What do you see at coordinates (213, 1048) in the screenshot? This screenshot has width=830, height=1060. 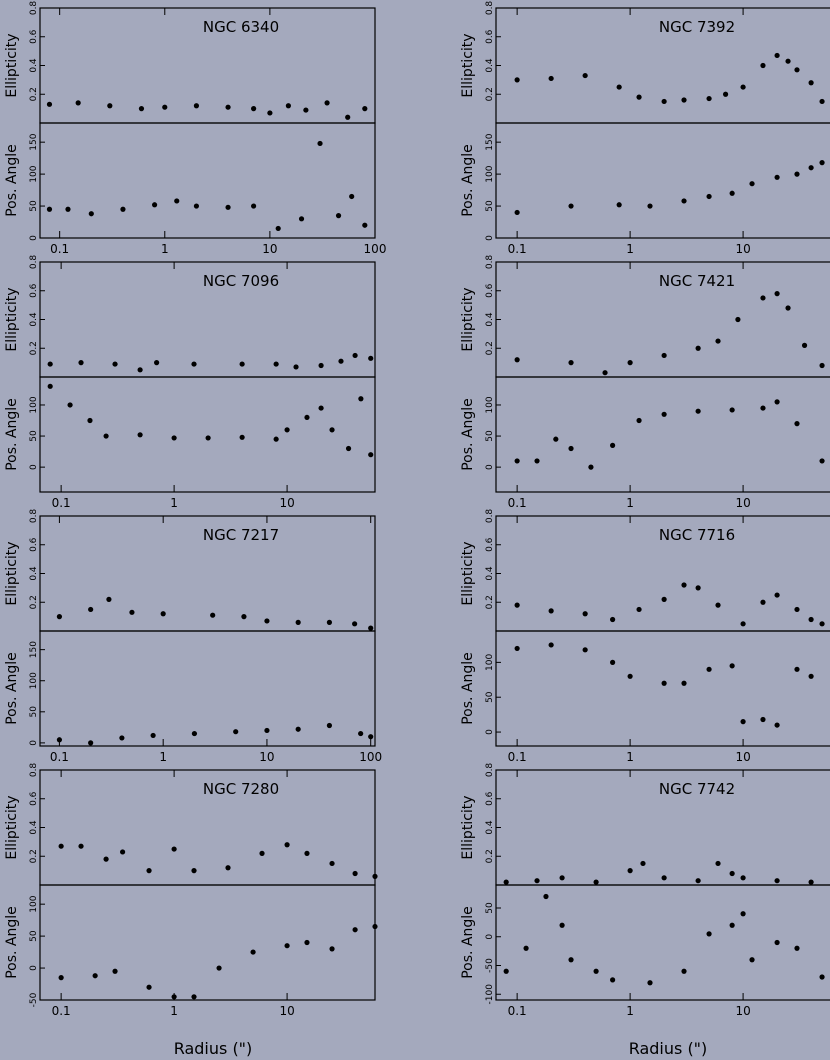 I see `x-axis-label-left: Radius (")` at bounding box center [213, 1048].